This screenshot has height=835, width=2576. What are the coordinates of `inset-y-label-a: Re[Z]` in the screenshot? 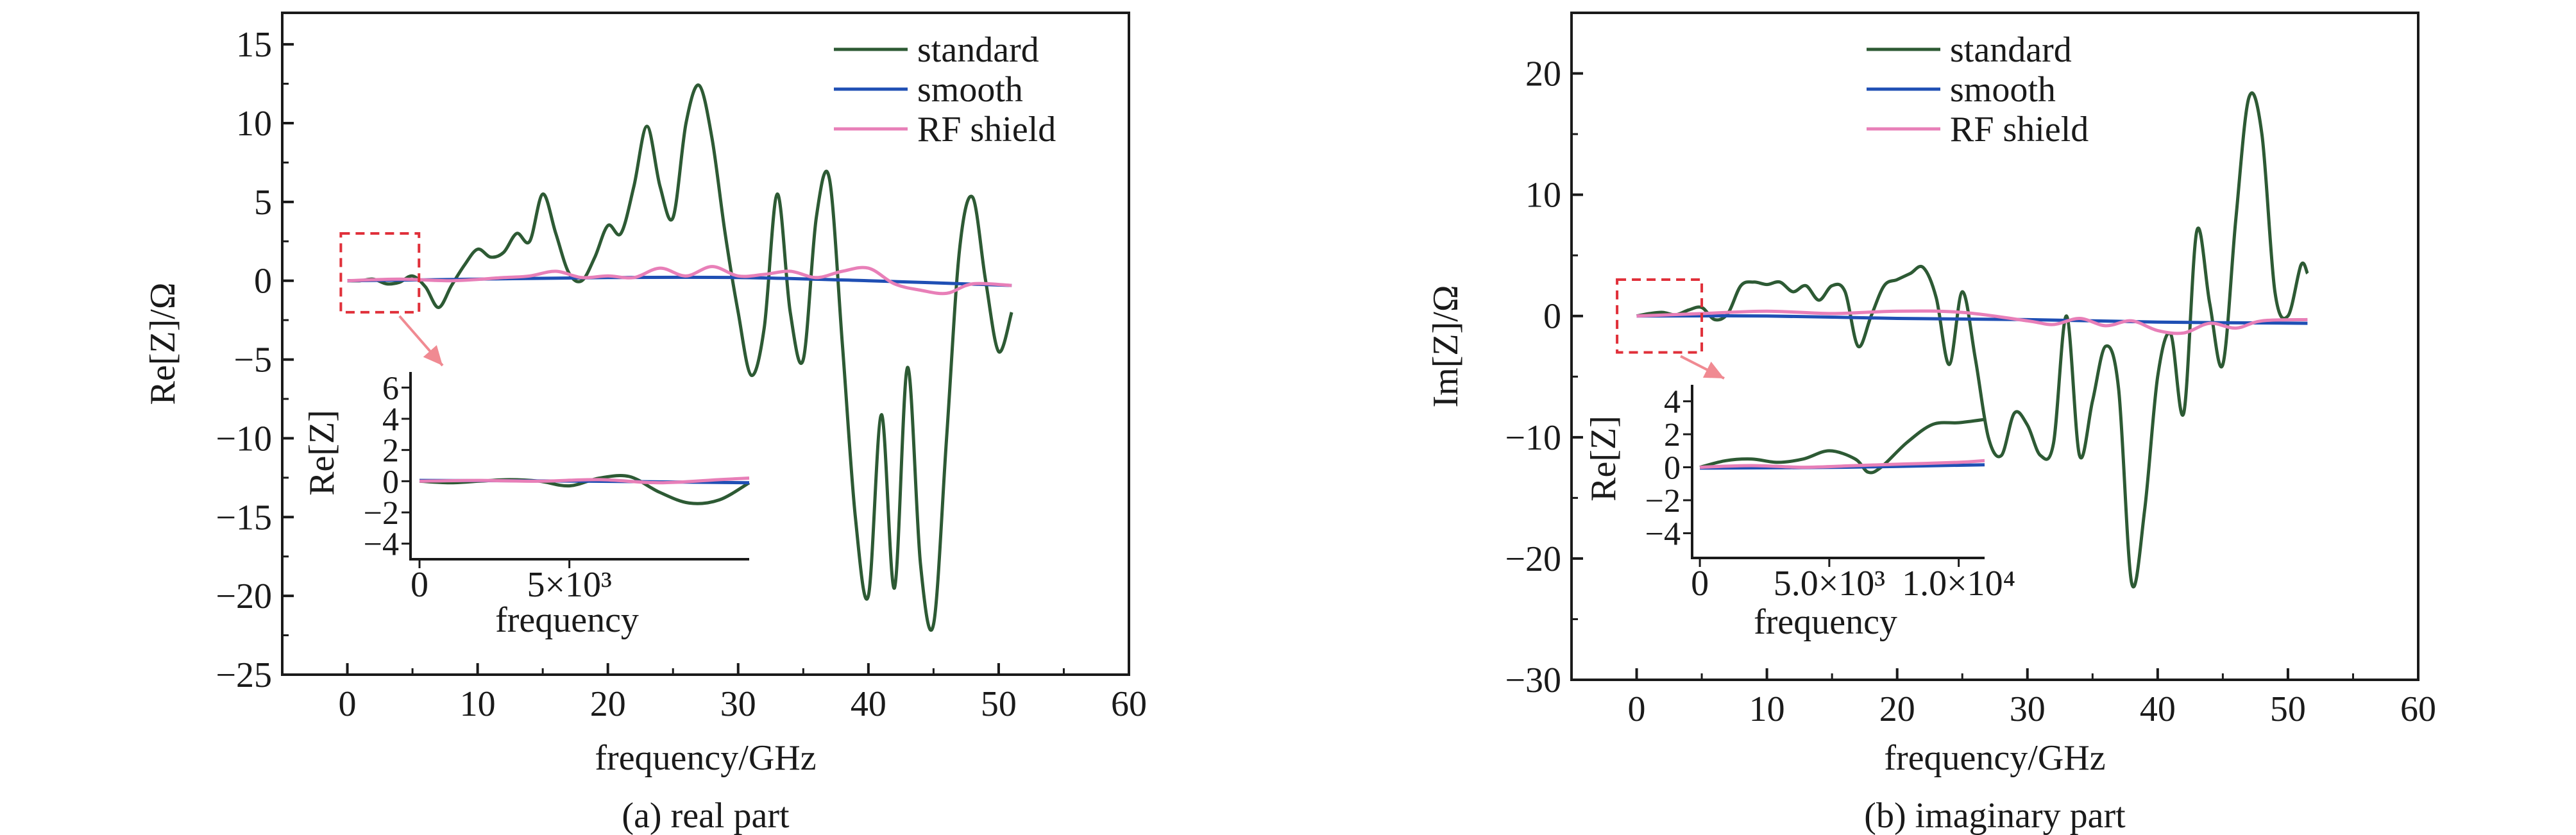 It's located at (322, 453).